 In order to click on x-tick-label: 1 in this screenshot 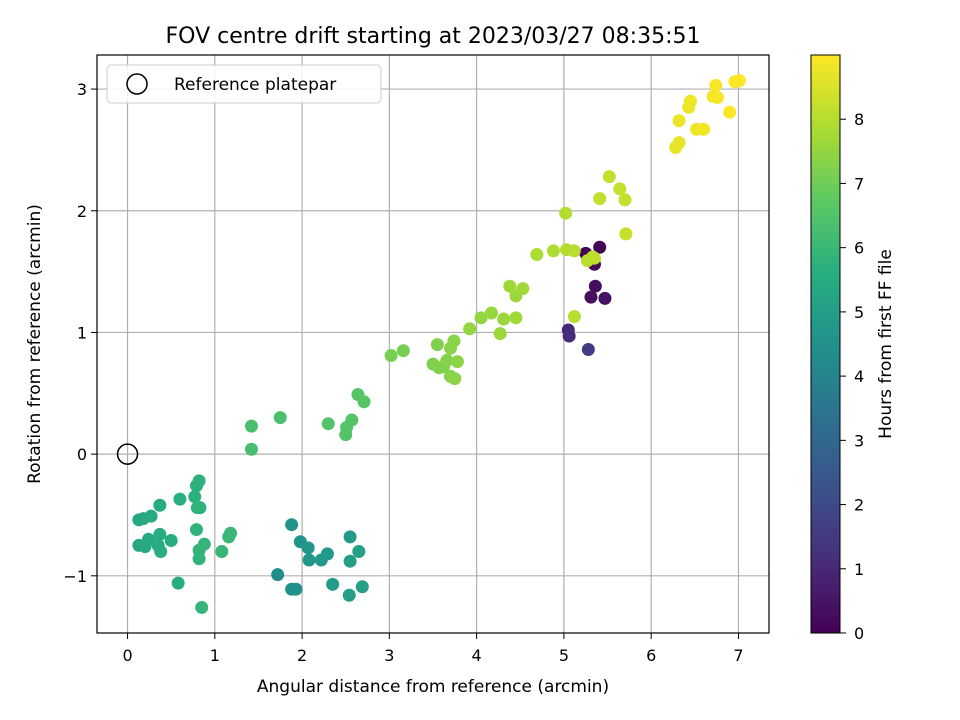, I will do `click(215, 655)`.